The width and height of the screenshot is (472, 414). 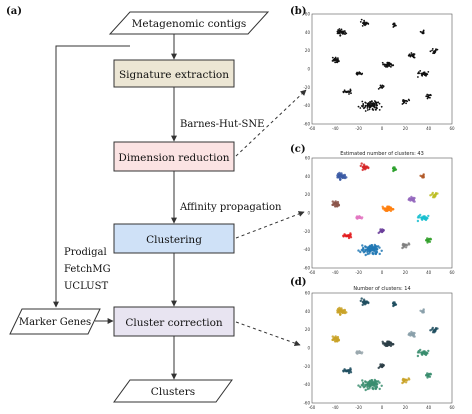 I want to click on dashed-arrow-d, so click(x=268, y=333).